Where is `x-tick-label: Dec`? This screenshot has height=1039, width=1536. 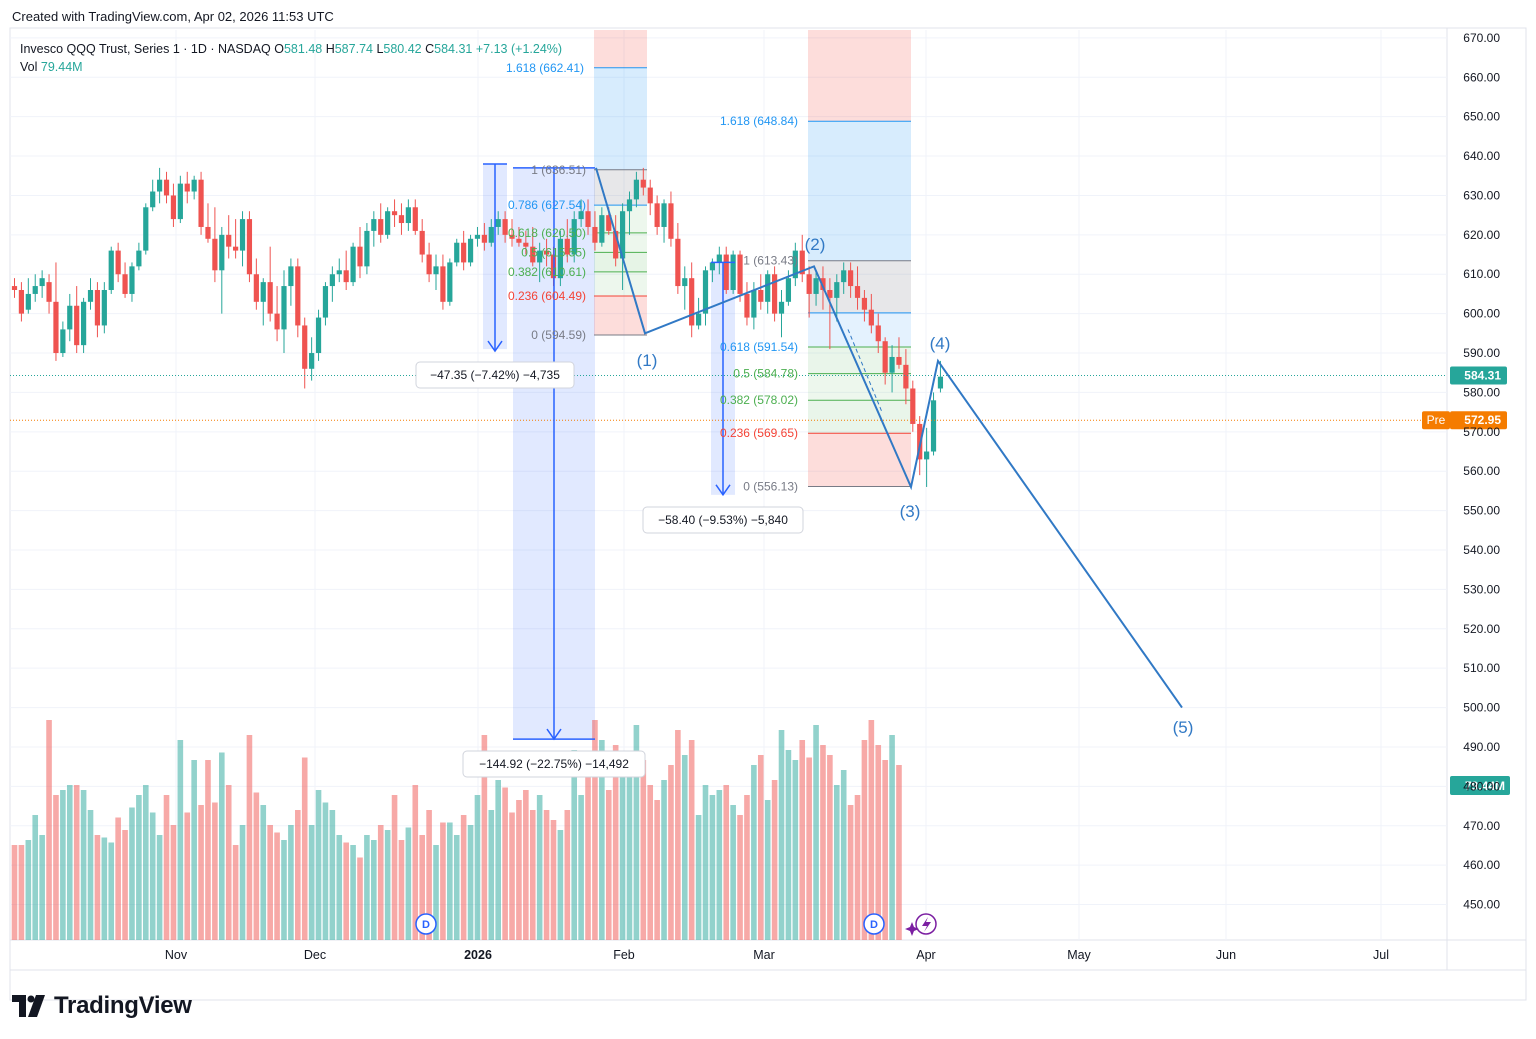
x-tick-label: Dec is located at coordinates (315, 955).